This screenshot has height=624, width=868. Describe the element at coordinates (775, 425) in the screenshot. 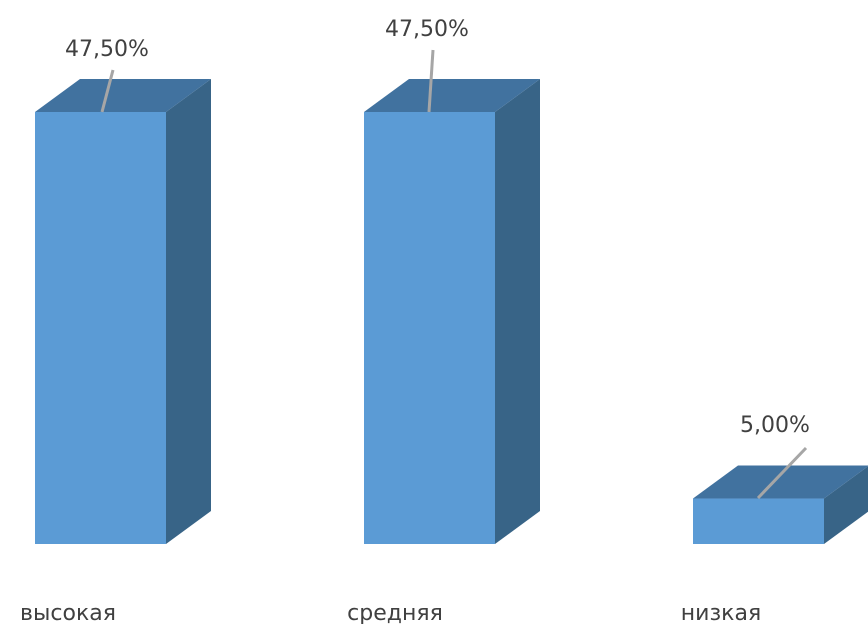

I see `data-label: 5,00%` at that location.